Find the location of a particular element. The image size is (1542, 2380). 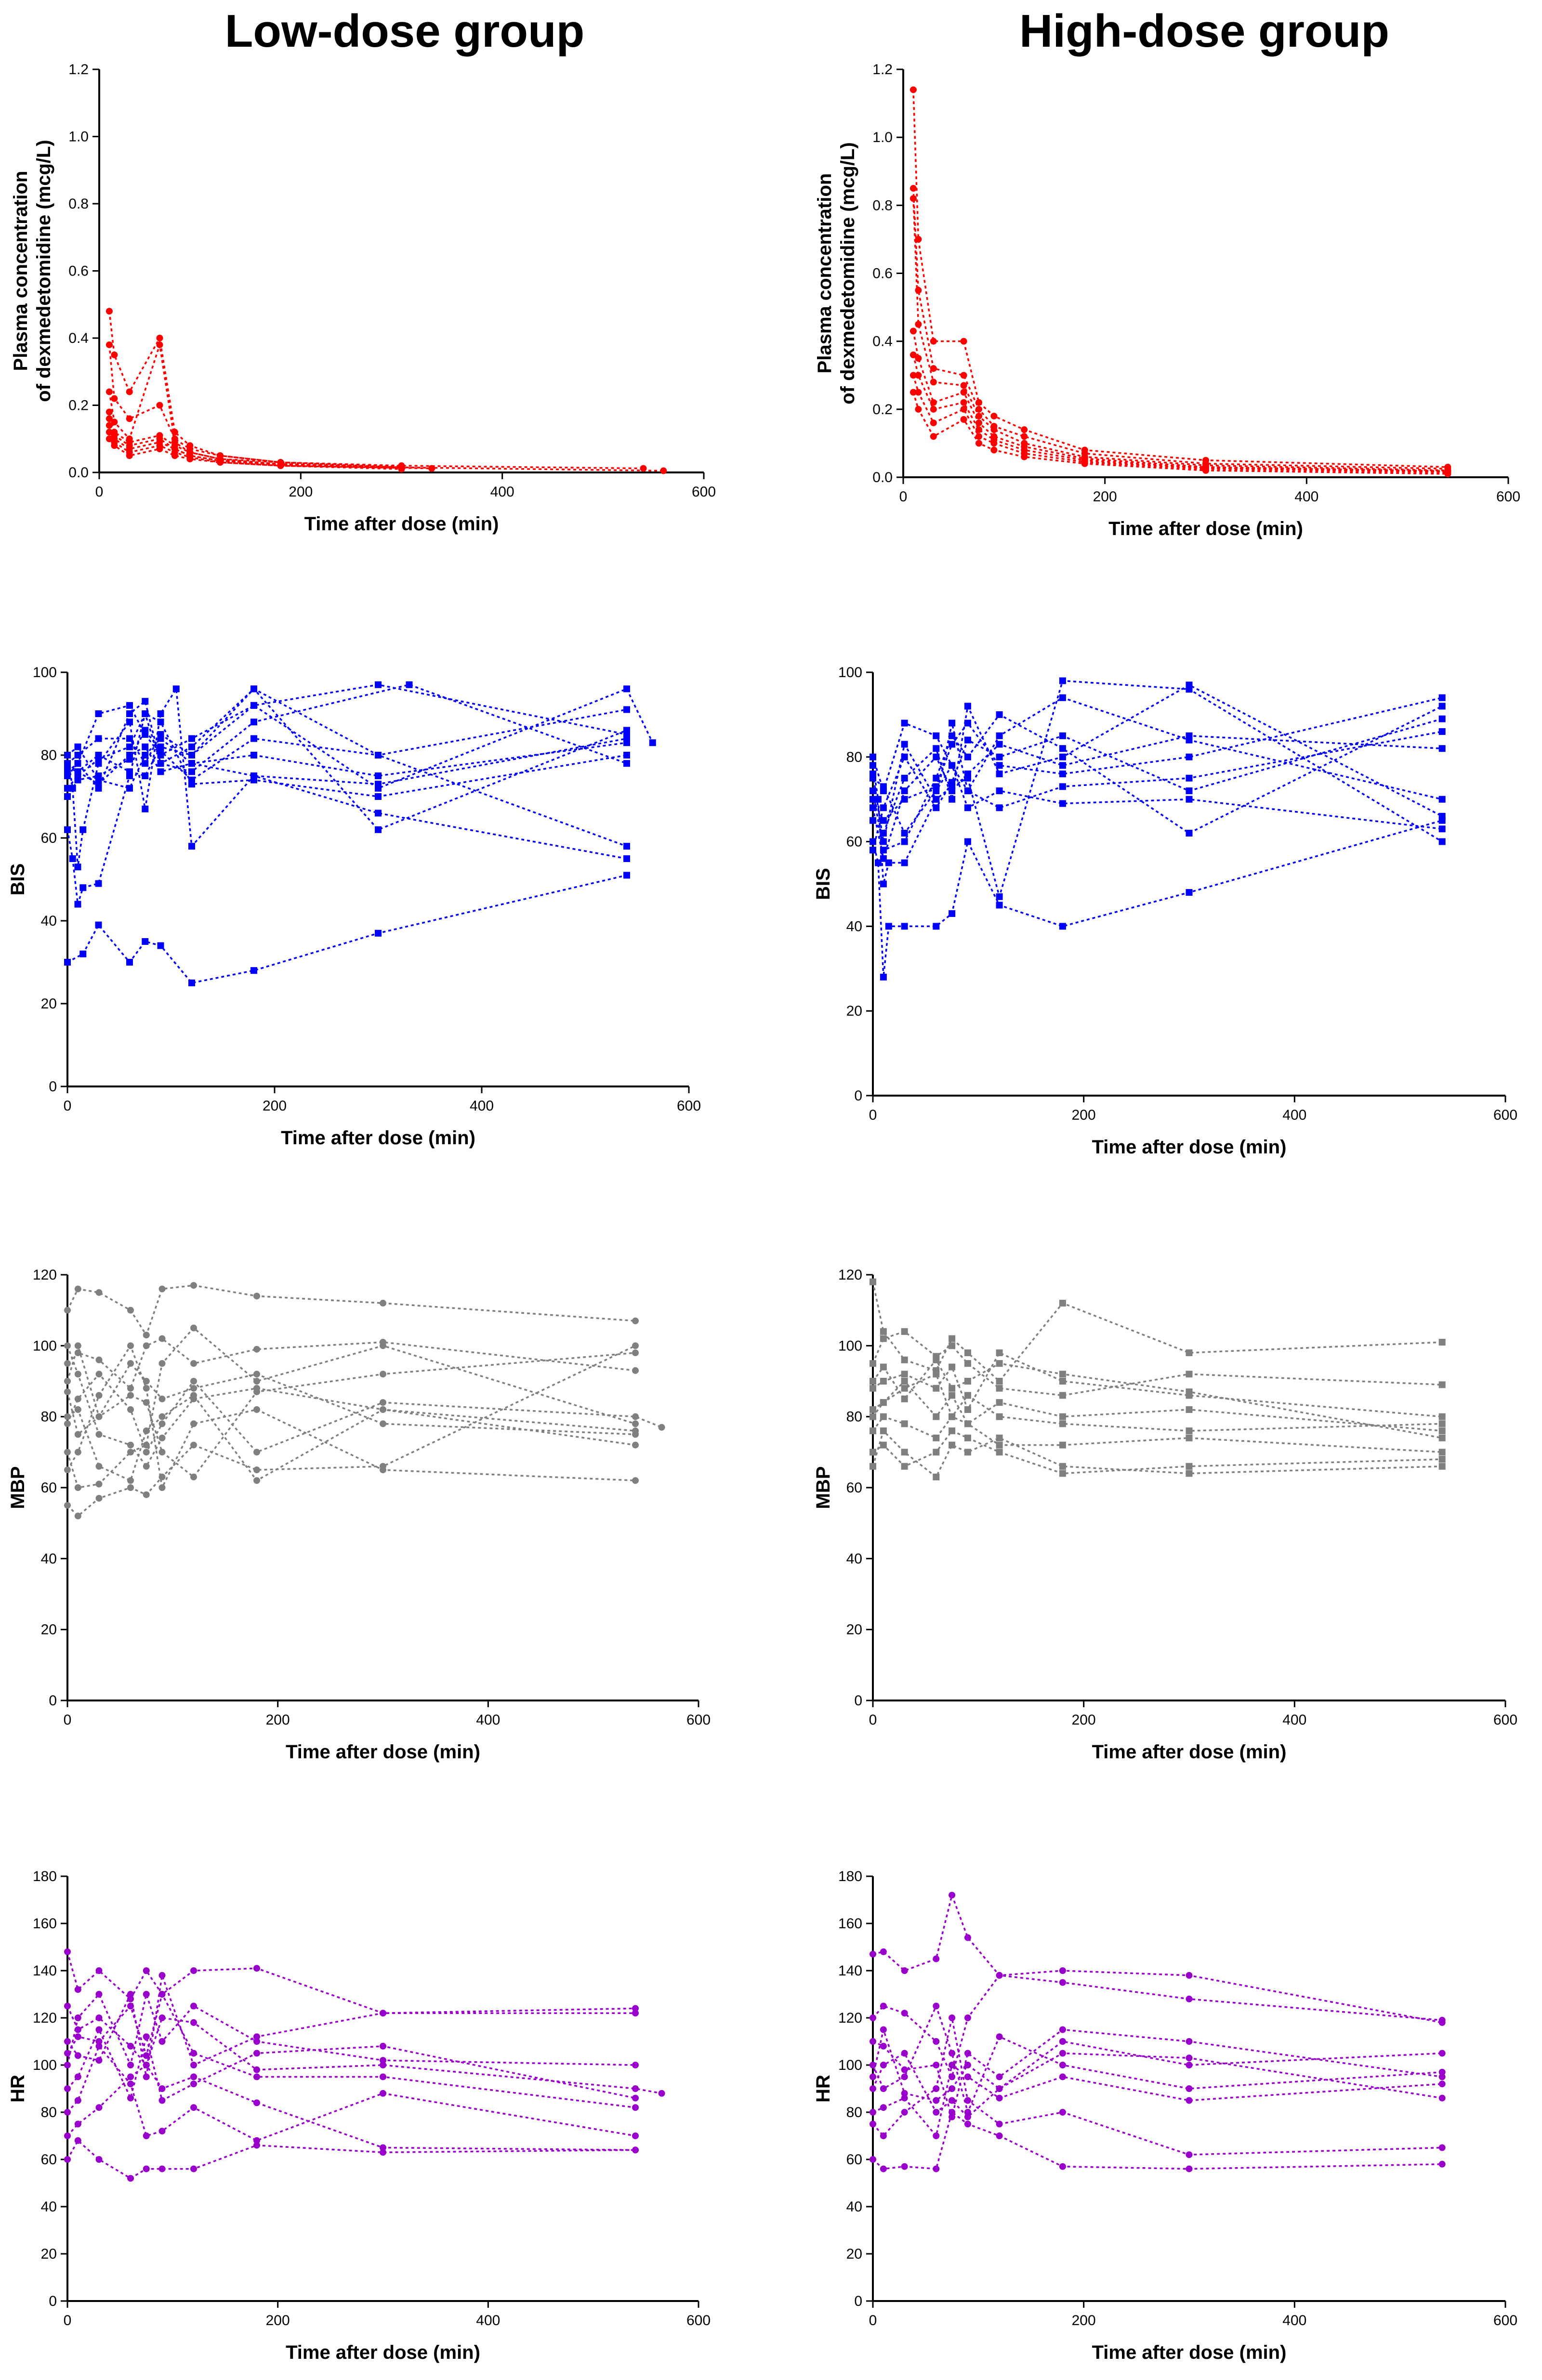

y-tick-label: 100 is located at coordinates (45, 2065).